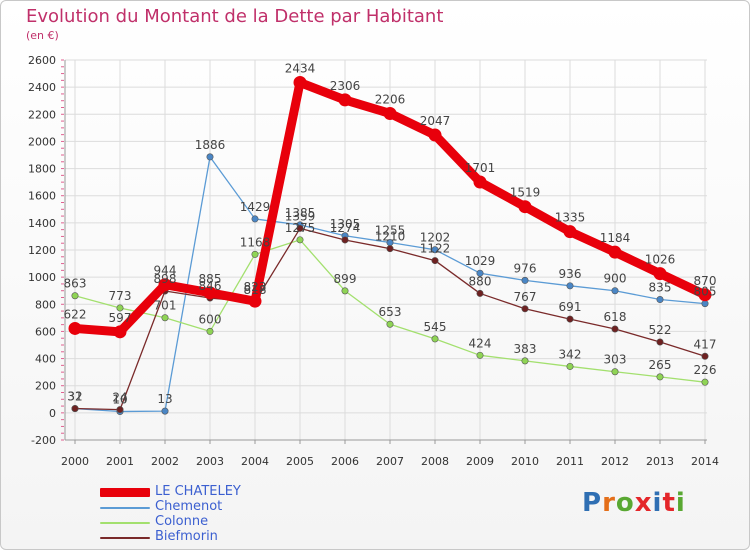 Image resolution: width=750 pixels, height=550 pixels. What do you see at coordinates (570, 307) in the screenshot?
I see `data-label-biefmorin: 691` at bounding box center [570, 307].